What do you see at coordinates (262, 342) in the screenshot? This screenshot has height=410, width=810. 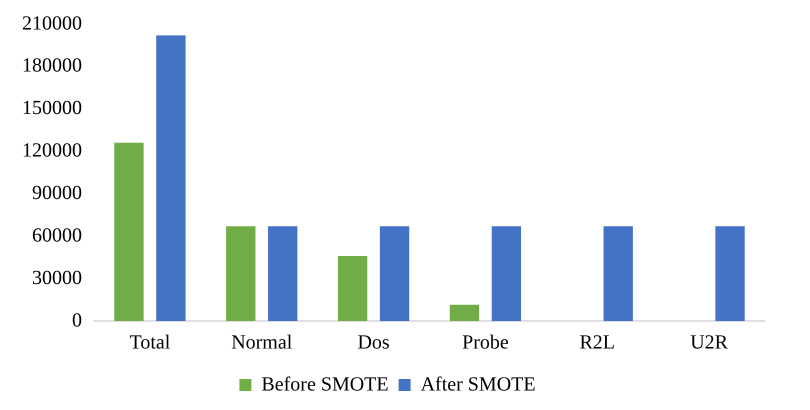 I see `x-tick-label: Normal` at bounding box center [262, 342].